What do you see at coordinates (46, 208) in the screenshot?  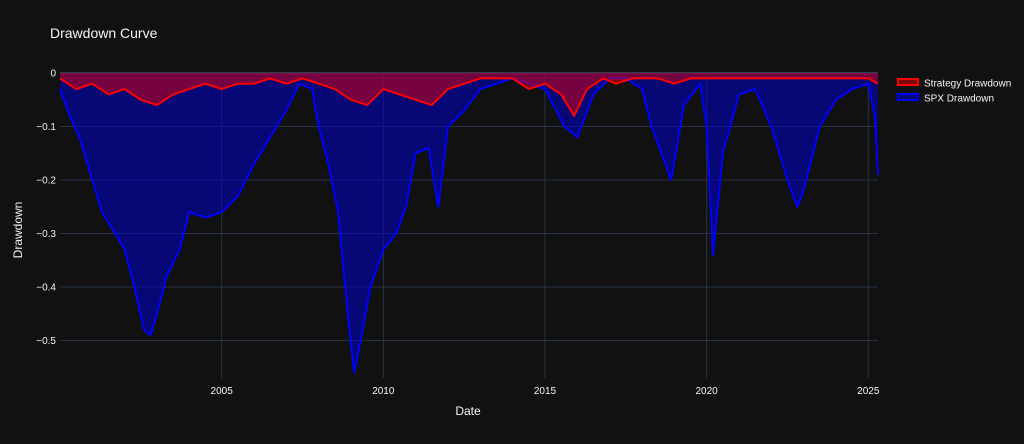 I see `y-axis-ticks: 0 −0.1 −0.2 −0.3 −0.4 −0.5` at bounding box center [46, 208].